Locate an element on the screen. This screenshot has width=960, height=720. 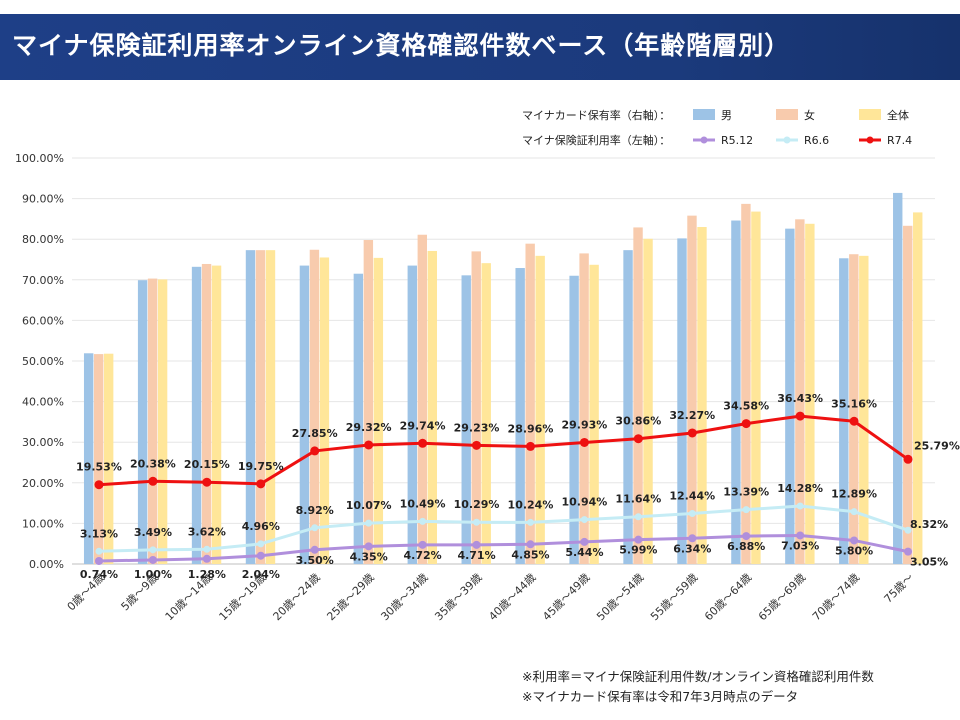
data-label-R6.6: 10.49% is located at coordinates (423, 503).